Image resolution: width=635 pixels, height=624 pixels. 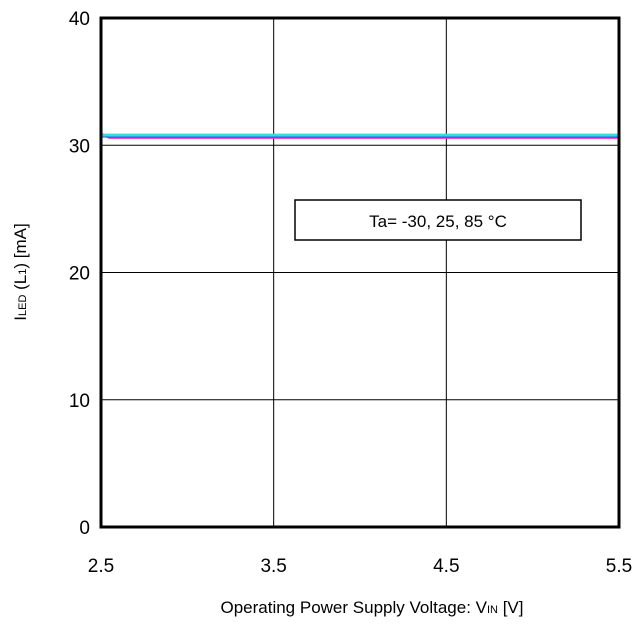 I want to click on annotation-text: Ta= -30, 25, 85 °C, so click(x=438, y=221).